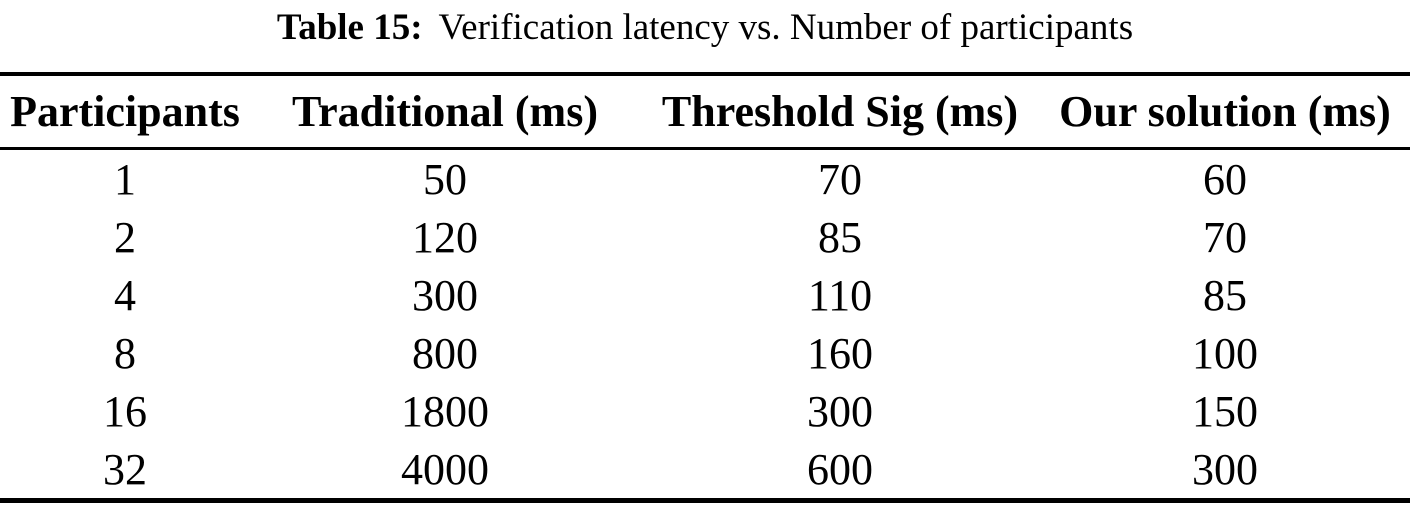 The height and width of the screenshot is (515, 1410). Describe the element at coordinates (125, 411) in the screenshot. I see `cell-participants: 16` at that location.